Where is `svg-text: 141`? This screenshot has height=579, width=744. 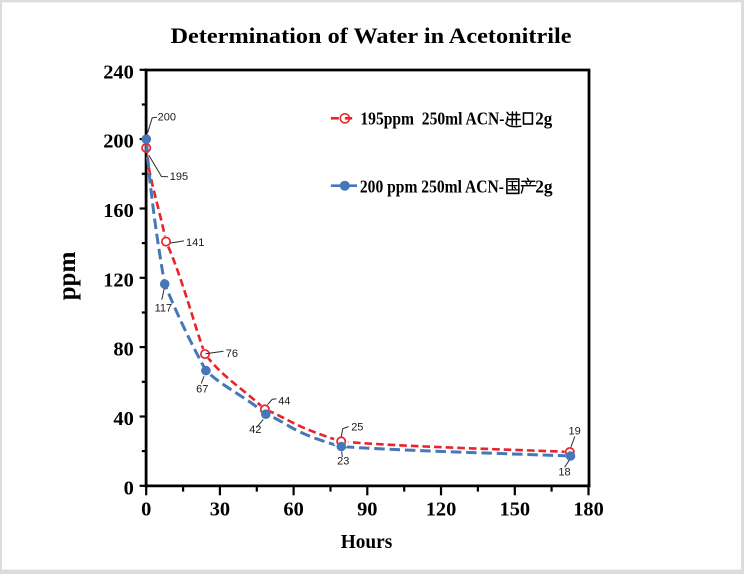
svg-text: 141 is located at coordinates (195, 243).